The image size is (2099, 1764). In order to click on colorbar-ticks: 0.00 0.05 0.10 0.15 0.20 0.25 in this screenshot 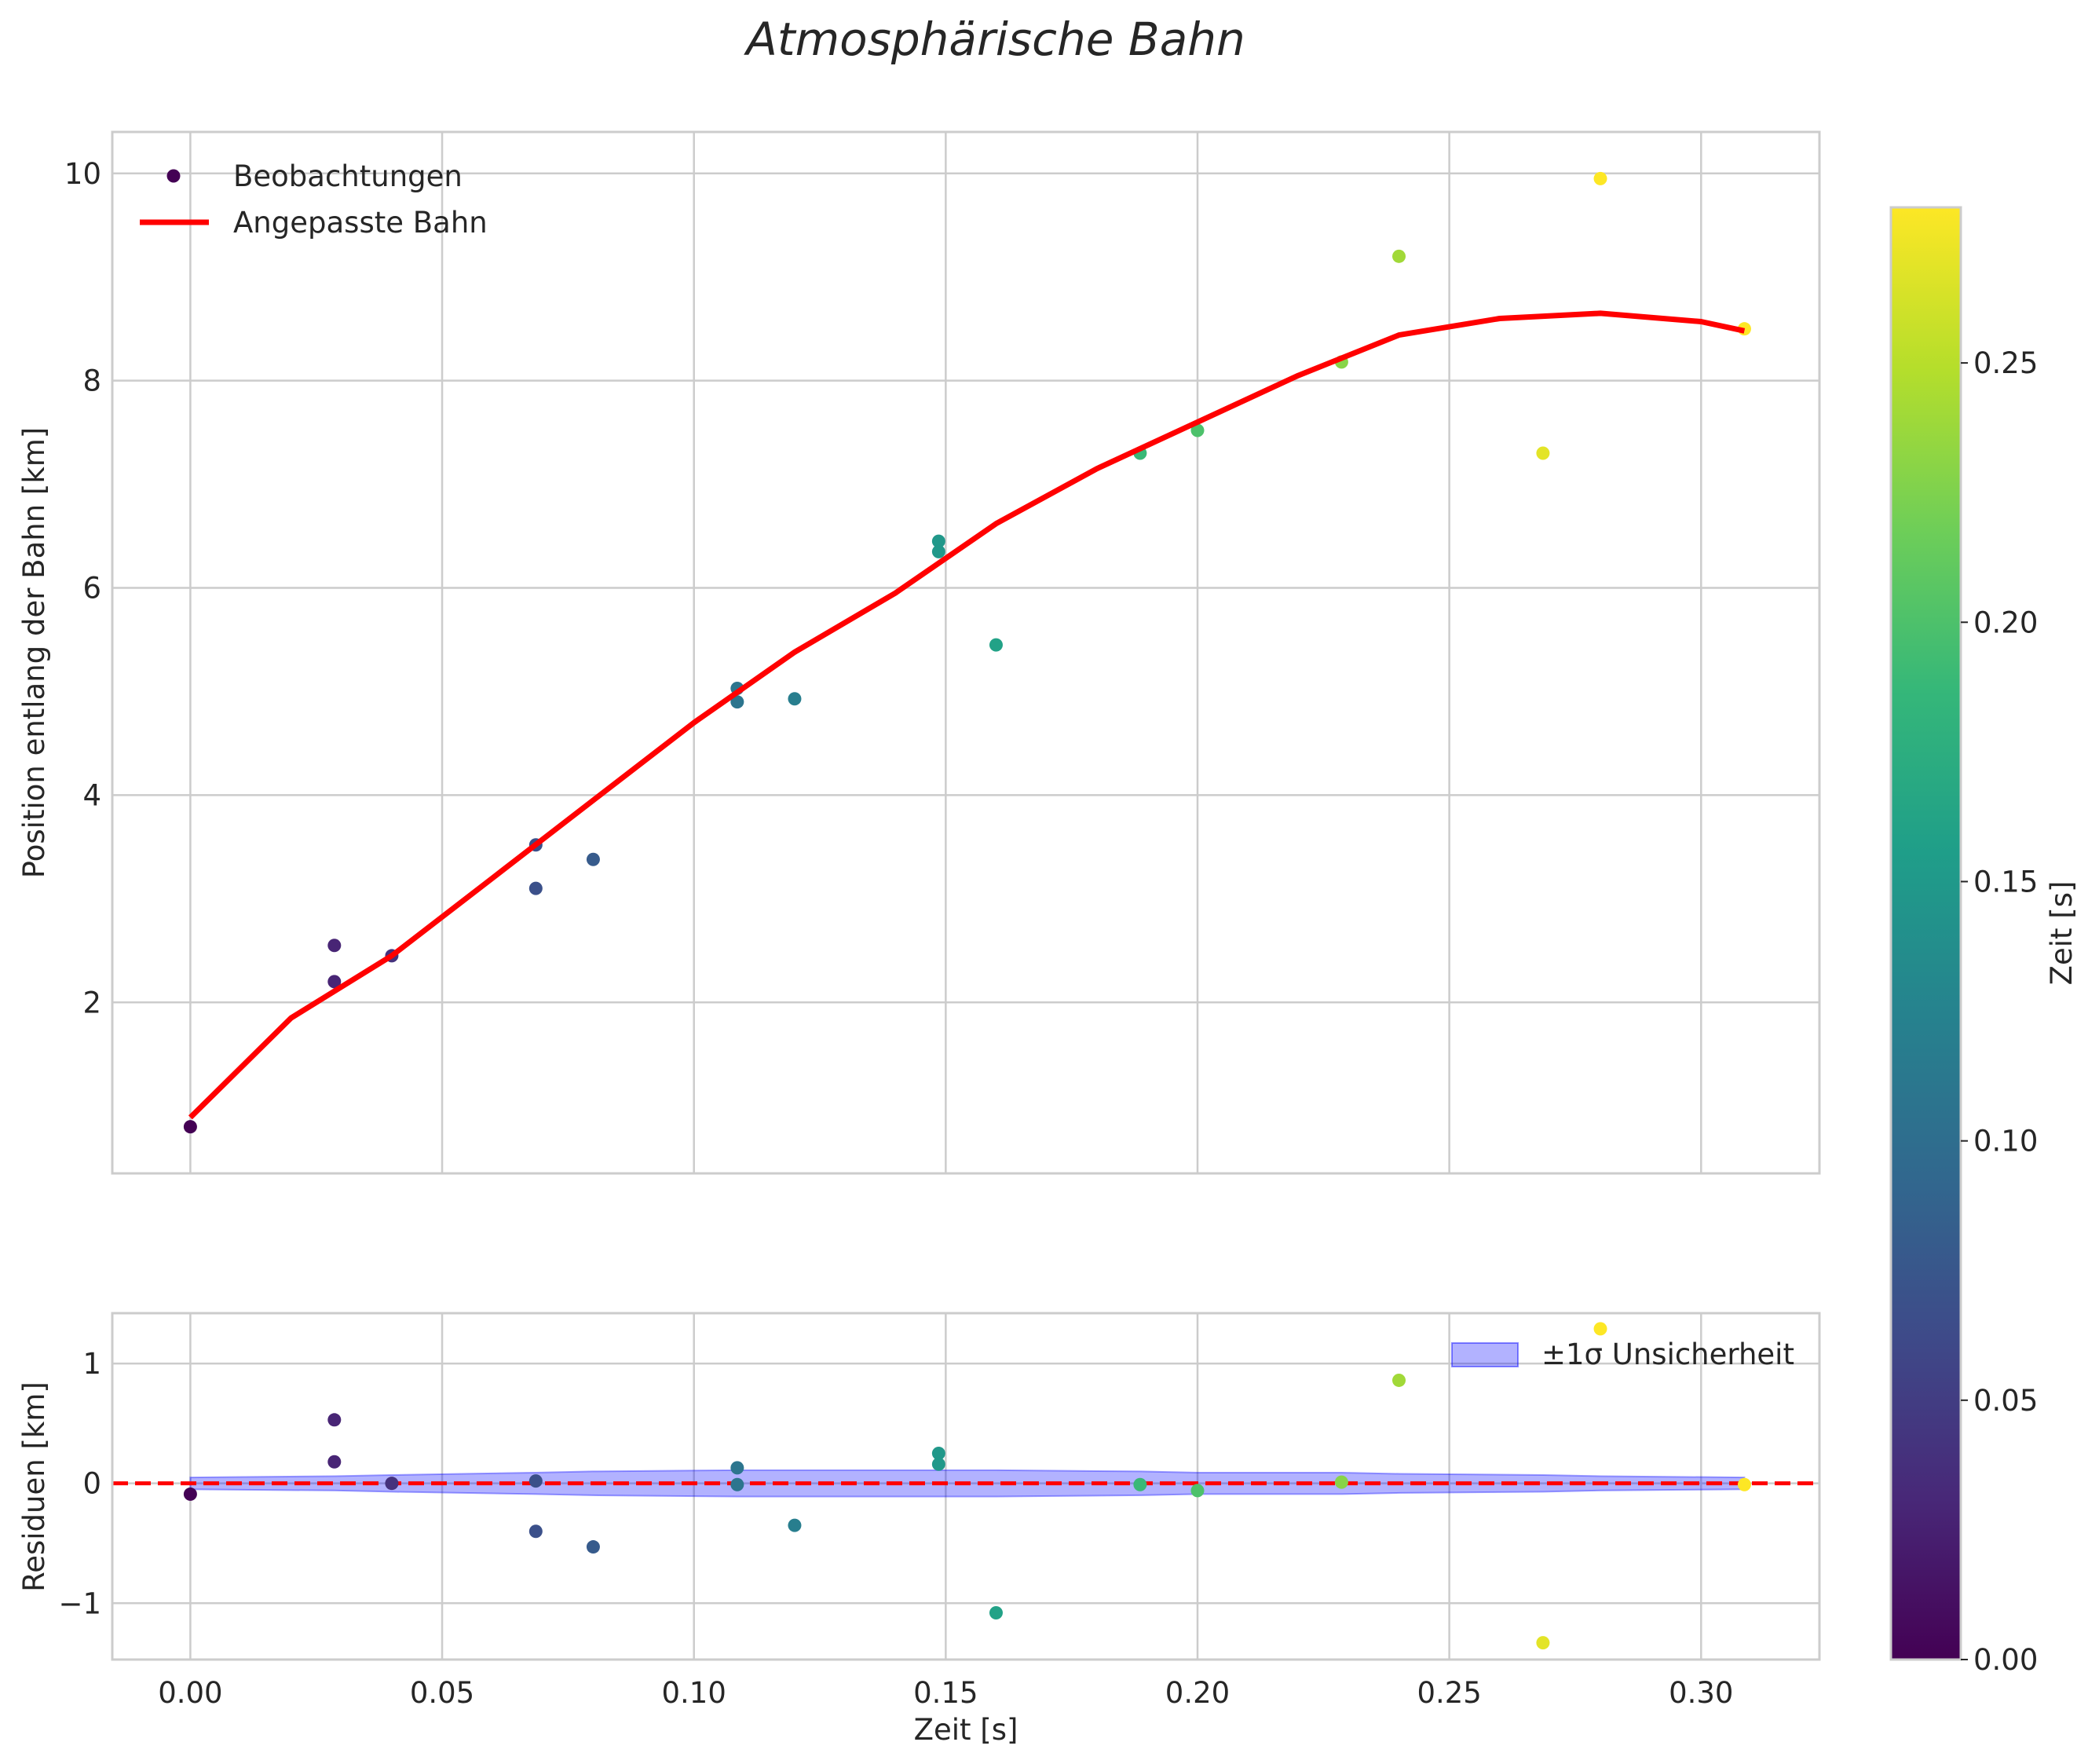, I will do `click(1999, 1012)`.